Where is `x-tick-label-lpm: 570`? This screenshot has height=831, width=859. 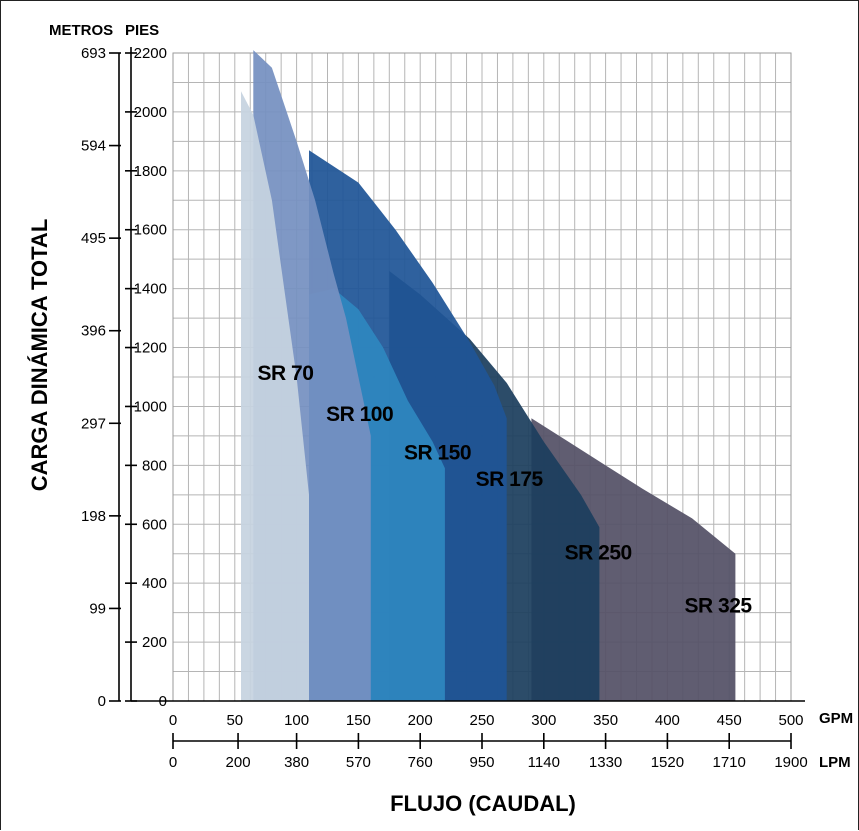 x-tick-label-lpm: 570 is located at coordinates (358, 762).